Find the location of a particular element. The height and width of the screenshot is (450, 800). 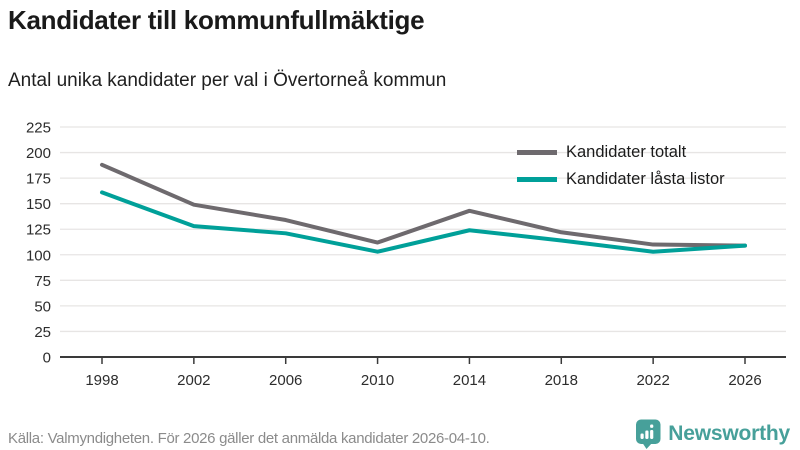

legend-swatch-totalt-icon is located at coordinates (537, 152).